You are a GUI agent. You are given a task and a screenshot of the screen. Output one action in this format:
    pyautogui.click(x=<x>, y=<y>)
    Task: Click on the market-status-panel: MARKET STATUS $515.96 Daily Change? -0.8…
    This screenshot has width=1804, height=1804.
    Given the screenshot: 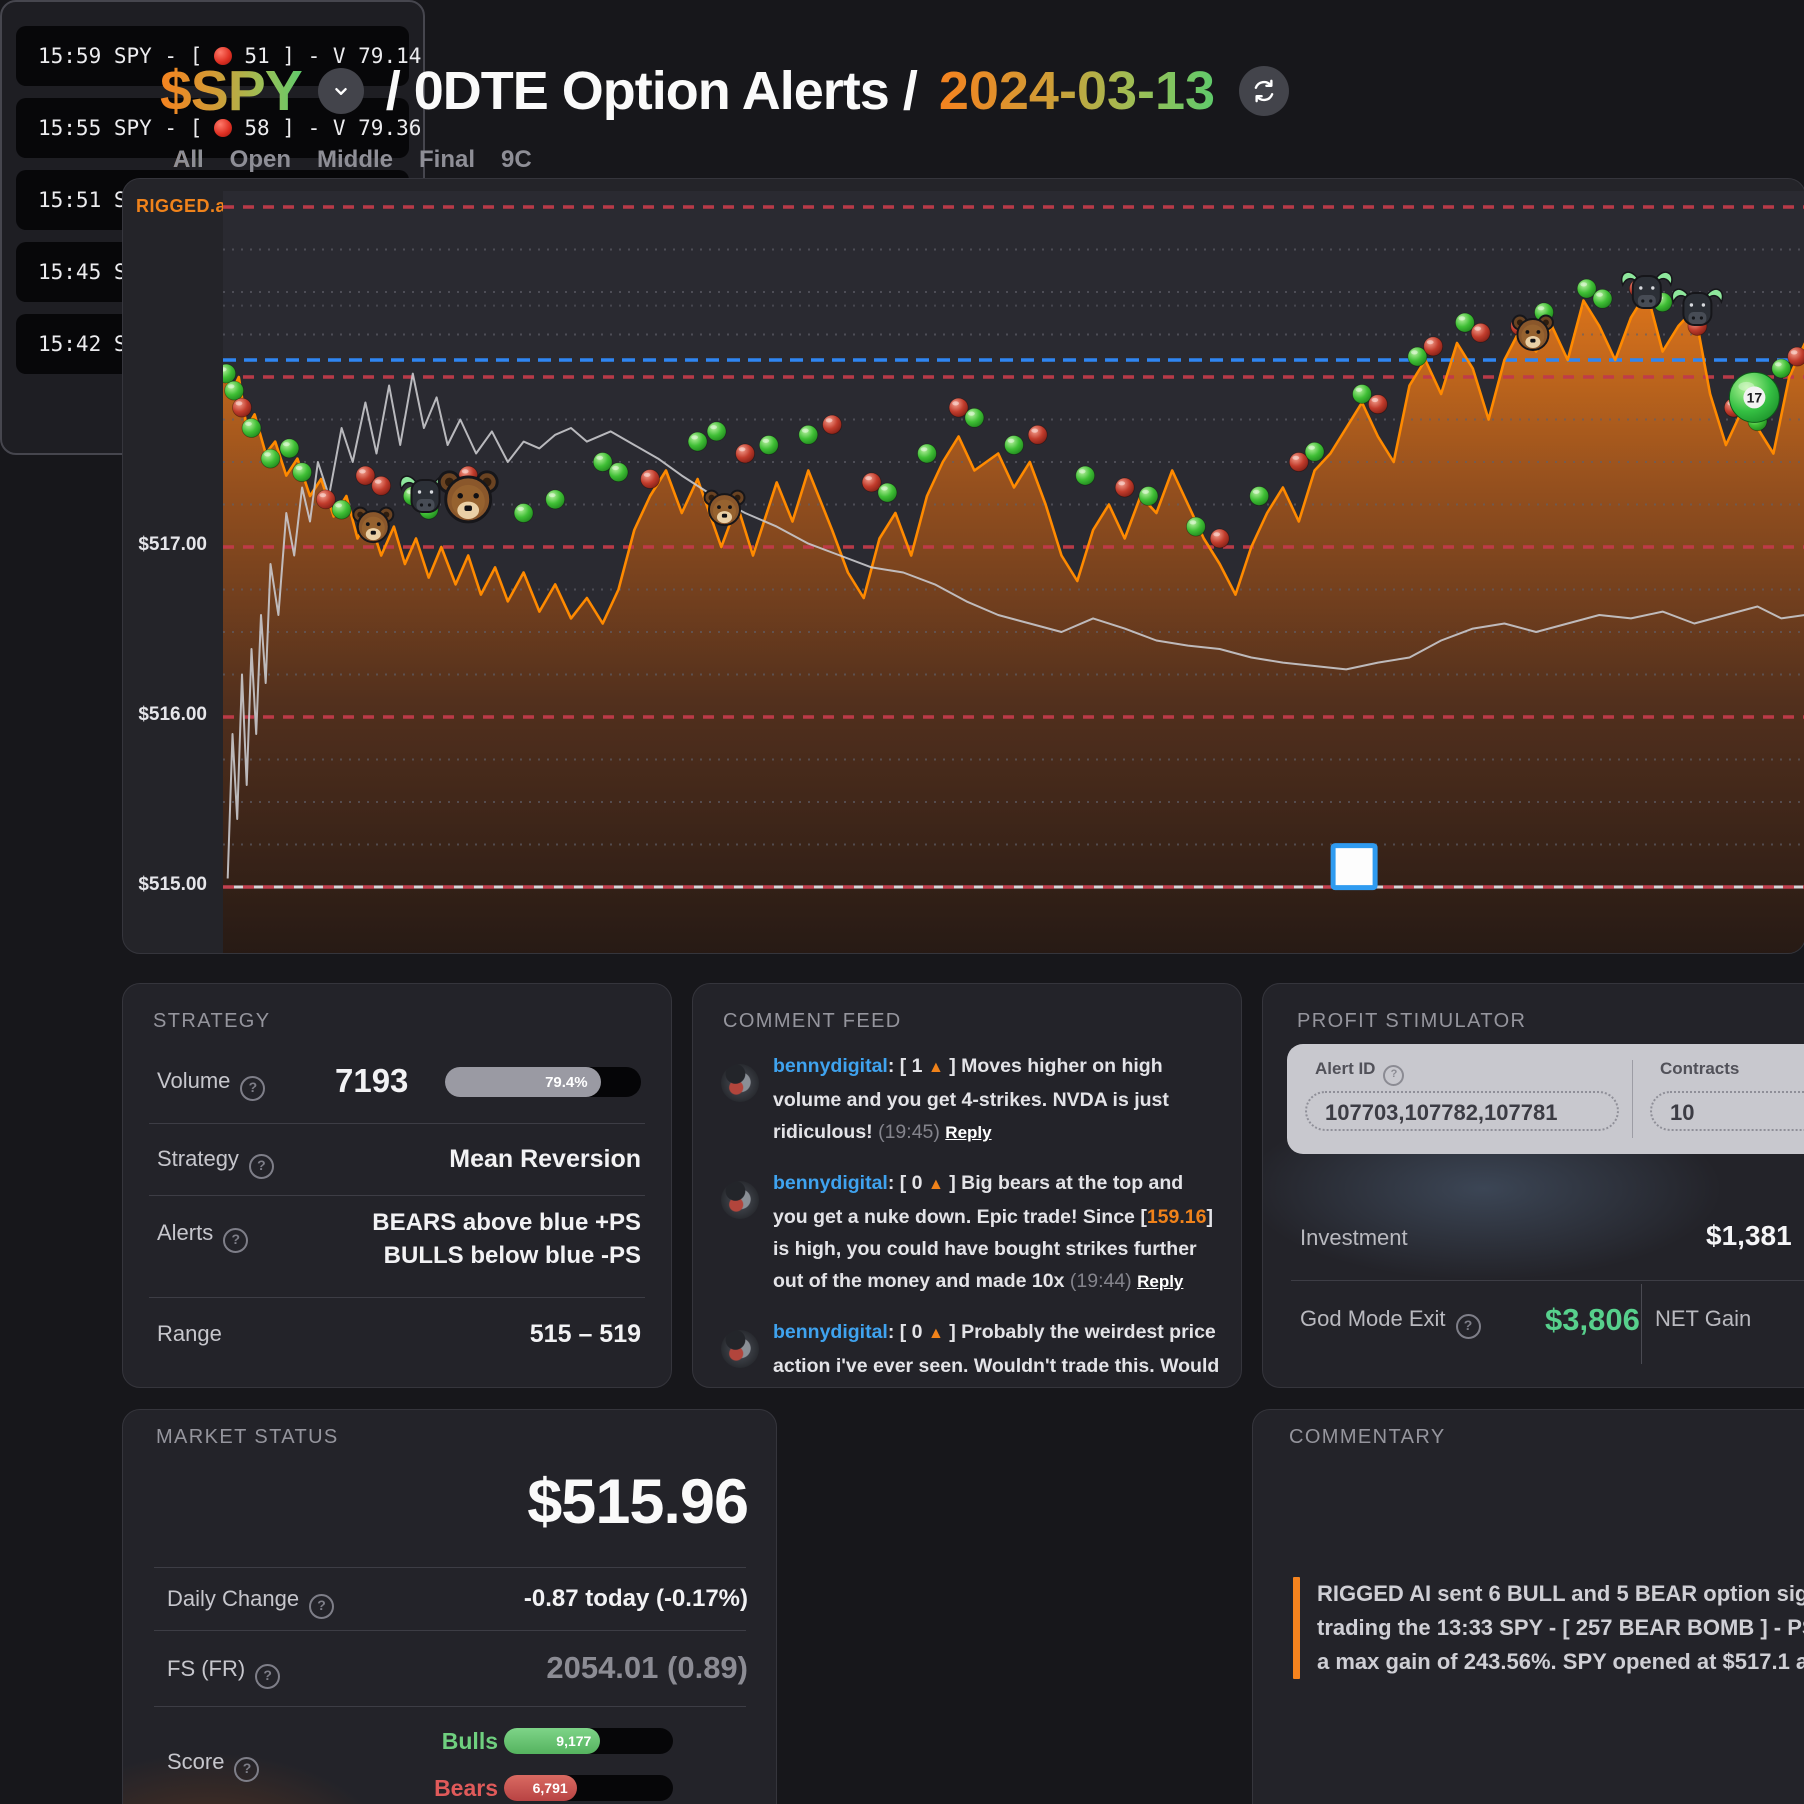 What is the action you would take?
    pyautogui.click(x=449, y=1606)
    